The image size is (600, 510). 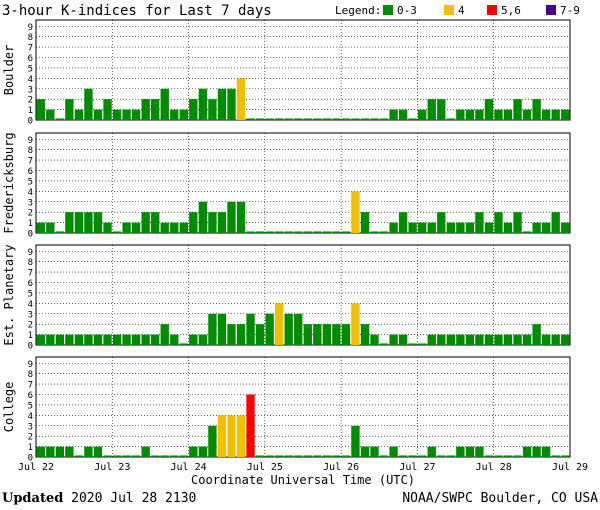 I want to click on y-tick-1-4: 4, so click(x=30, y=193).